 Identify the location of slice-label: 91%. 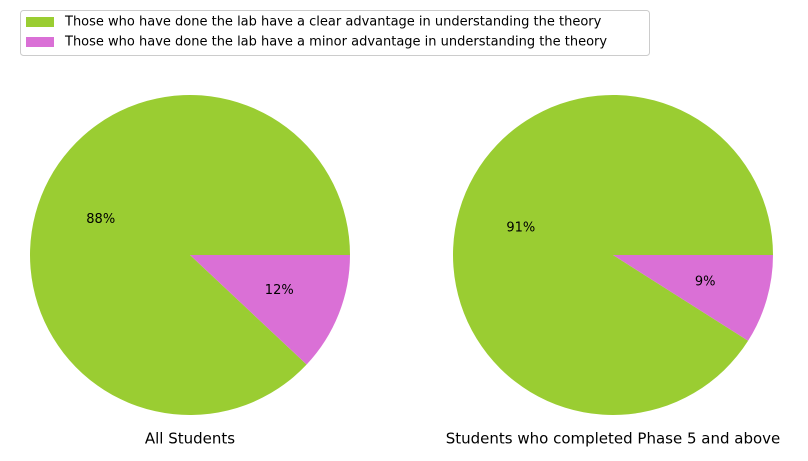
(520, 228).